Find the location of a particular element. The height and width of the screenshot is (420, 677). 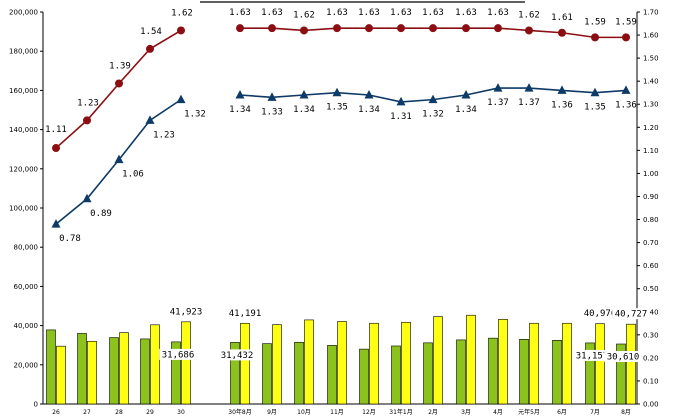

blue-data-label: 1.32 is located at coordinates (433, 115).